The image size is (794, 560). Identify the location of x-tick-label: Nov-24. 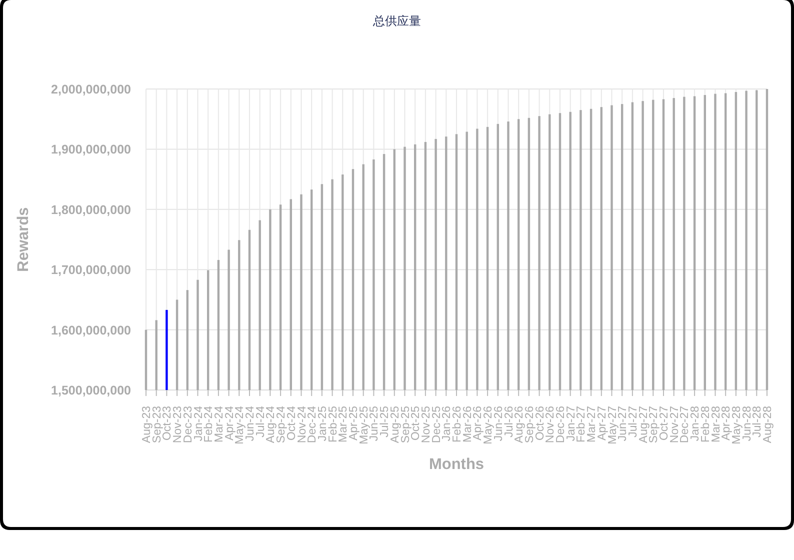
(302, 425).